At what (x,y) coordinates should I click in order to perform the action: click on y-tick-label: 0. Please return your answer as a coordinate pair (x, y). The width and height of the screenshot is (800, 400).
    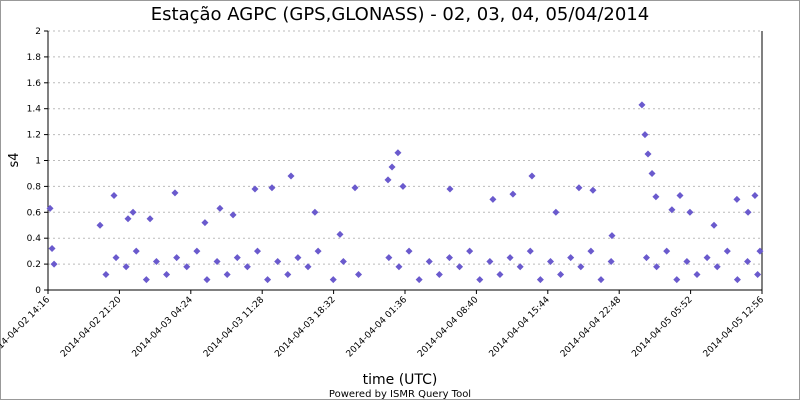
    Looking at the image, I should click on (38, 291).